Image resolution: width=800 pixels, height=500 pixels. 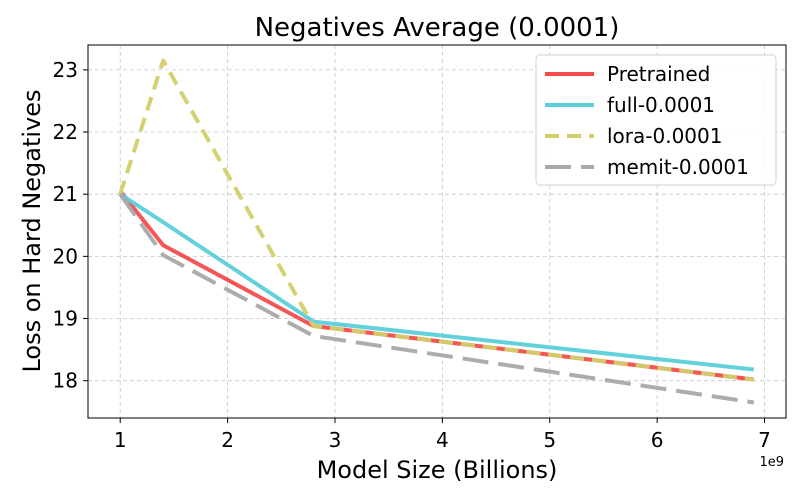 What do you see at coordinates (437, 470) in the screenshot?
I see `x-axis-label: Model Size (Billions)` at bounding box center [437, 470].